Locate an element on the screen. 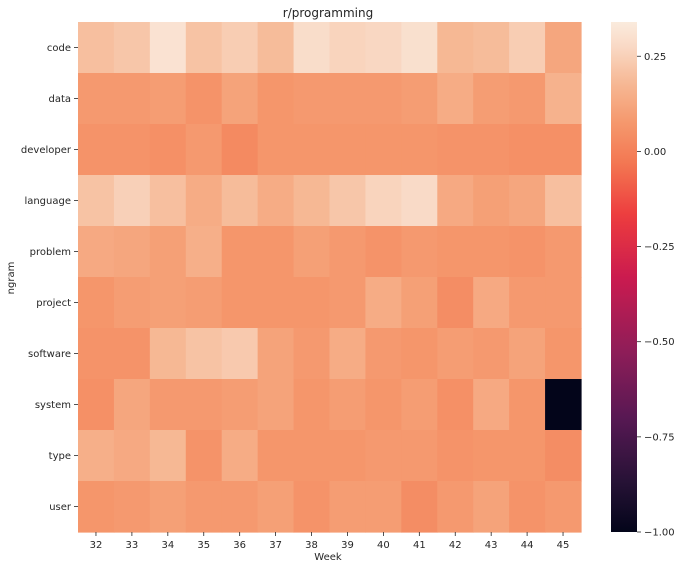 Image resolution: width=681 pixels, height=572 pixels. x-axis-label: Week is located at coordinates (328, 557).